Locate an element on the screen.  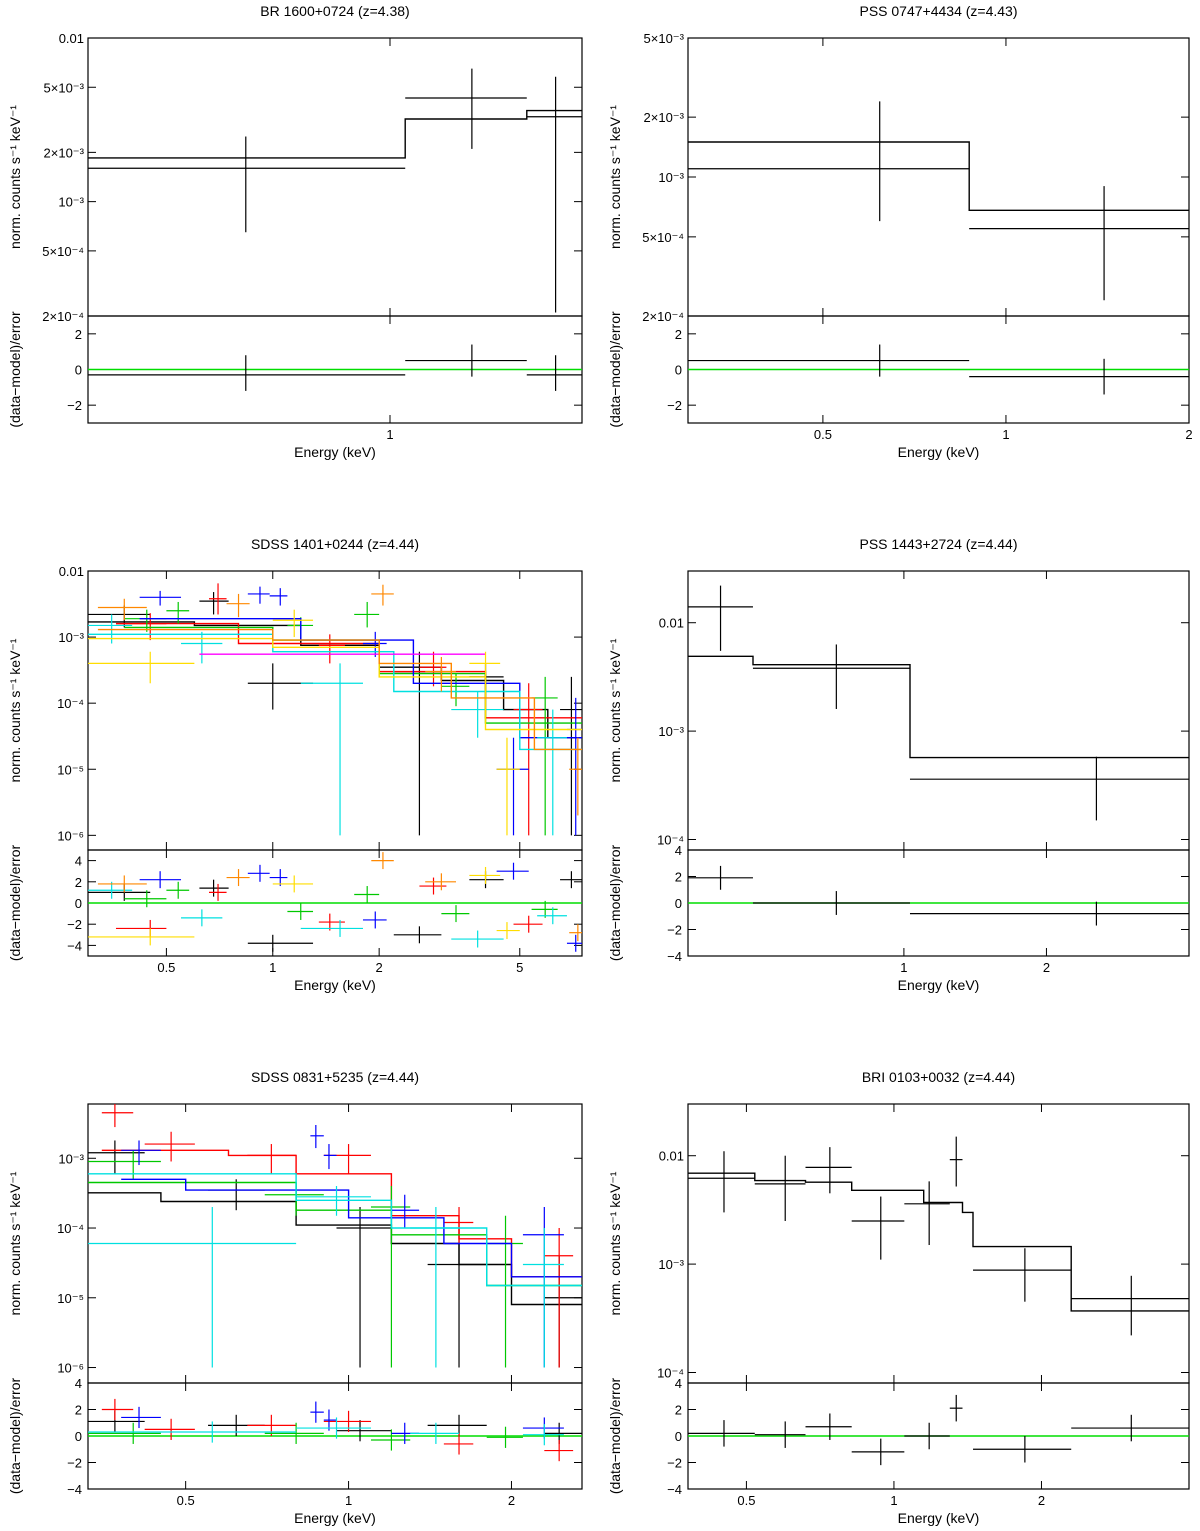
panel-title: BR 1600+0724 (z=4.38) is located at coordinates (334, 11).